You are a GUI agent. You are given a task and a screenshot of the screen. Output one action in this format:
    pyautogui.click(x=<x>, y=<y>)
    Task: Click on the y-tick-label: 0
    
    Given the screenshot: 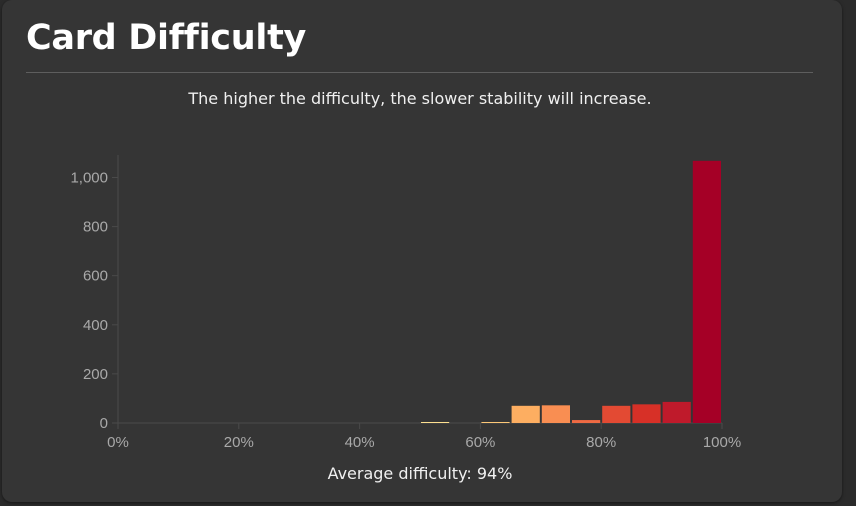 What is the action you would take?
    pyautogui.click(x=104, y=423)
    